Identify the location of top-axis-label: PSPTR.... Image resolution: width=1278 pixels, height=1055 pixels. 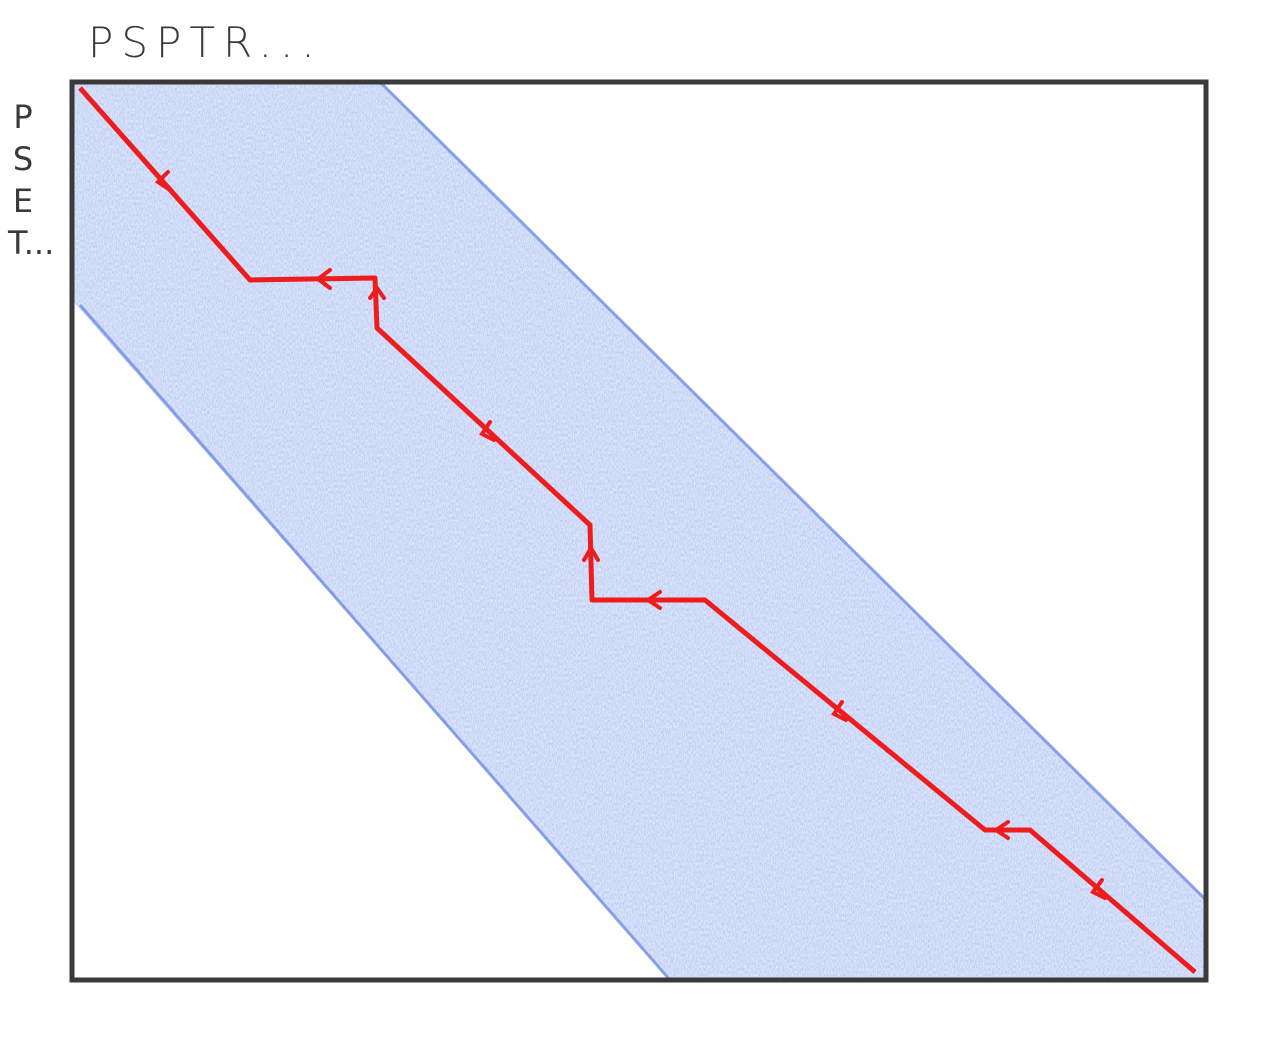
(205, 42).